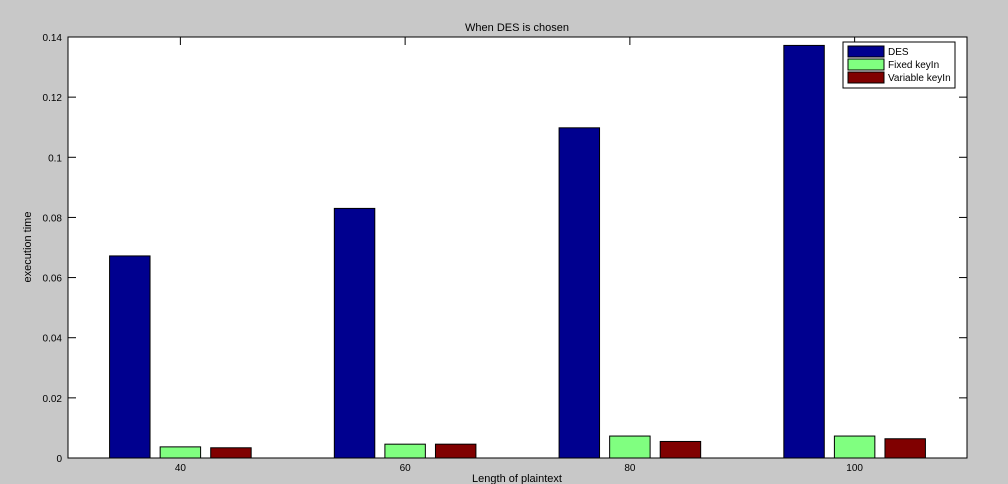 The width and height of the screenshot is (1008, 484). Describe the element at coordinates (919, 78) in the screenshot. I see `legend-label: Variable keyIn` at that location.